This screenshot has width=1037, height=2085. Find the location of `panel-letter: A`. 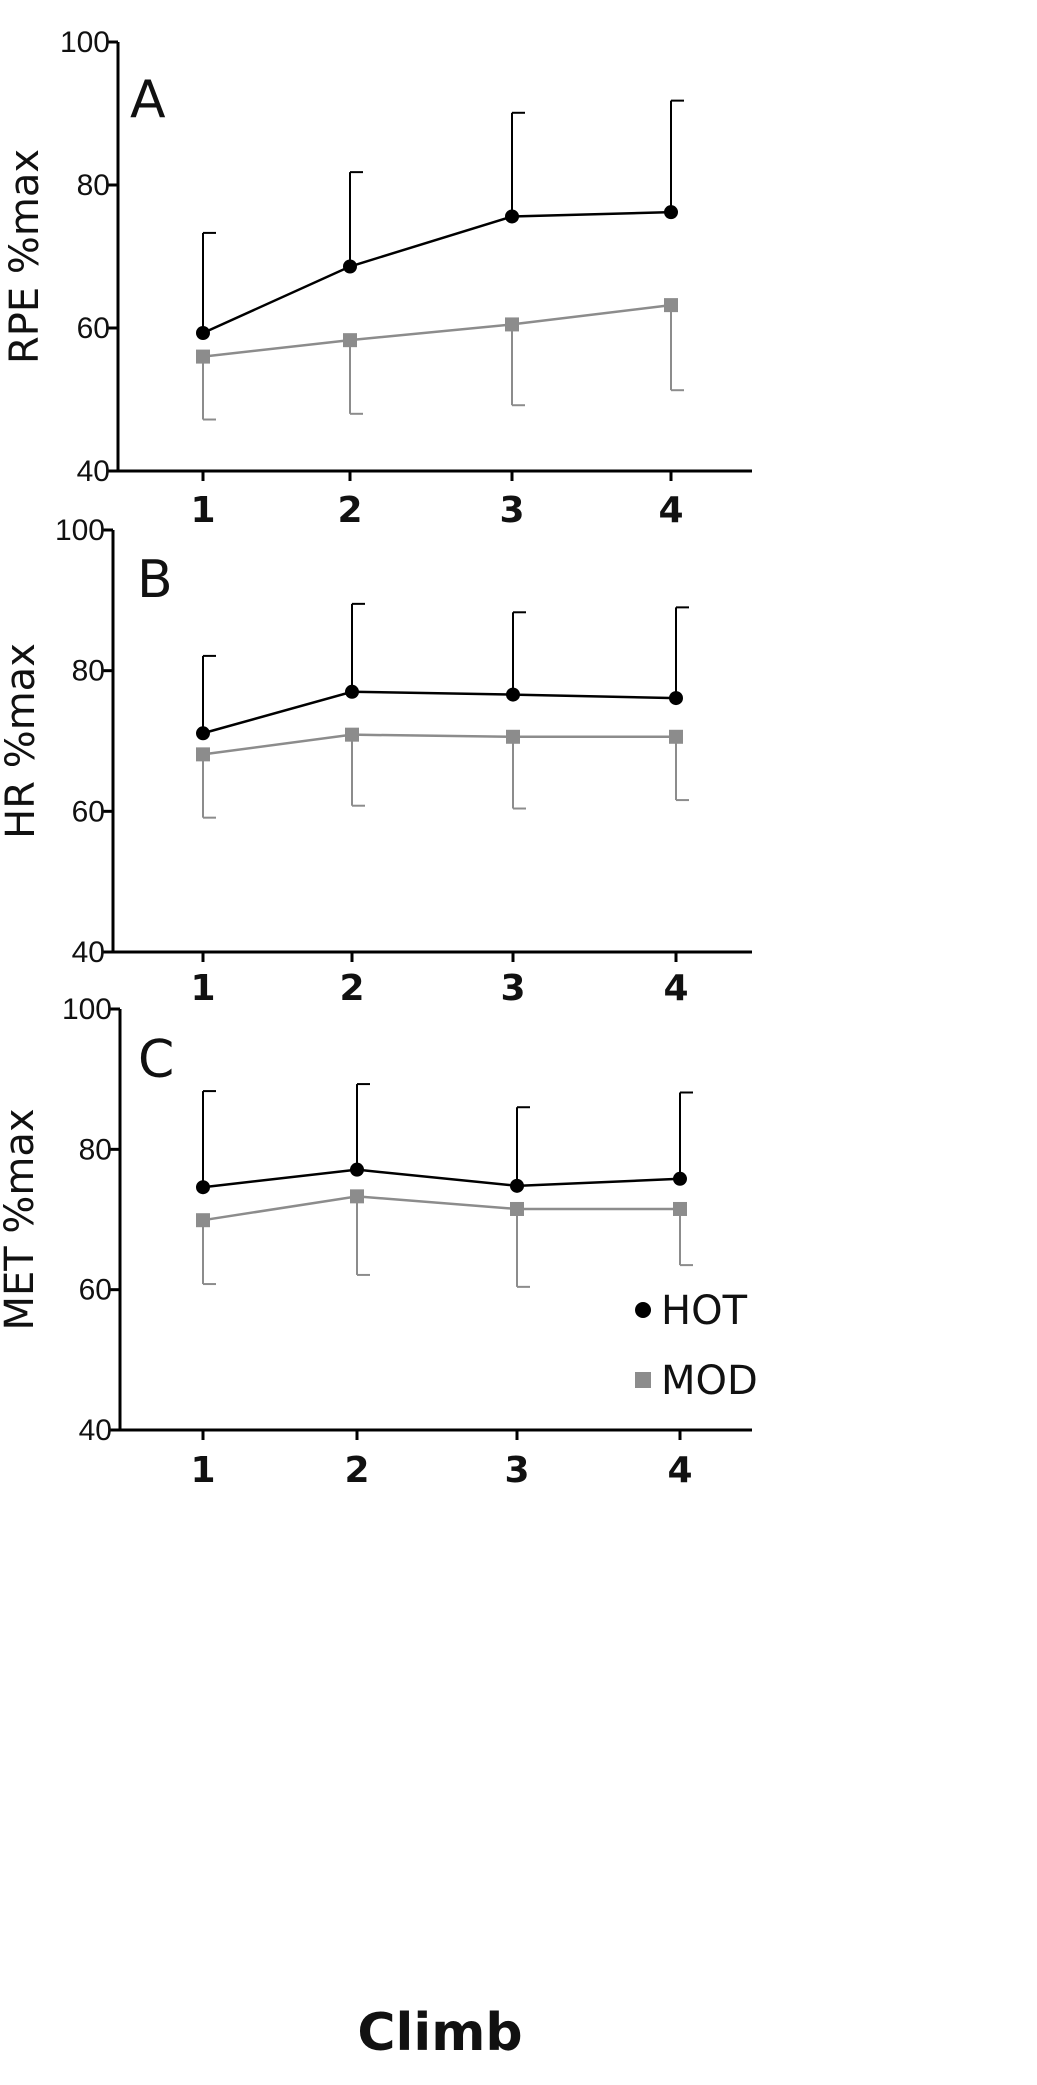

panel-letter: A is located at coordinates (148, 100).